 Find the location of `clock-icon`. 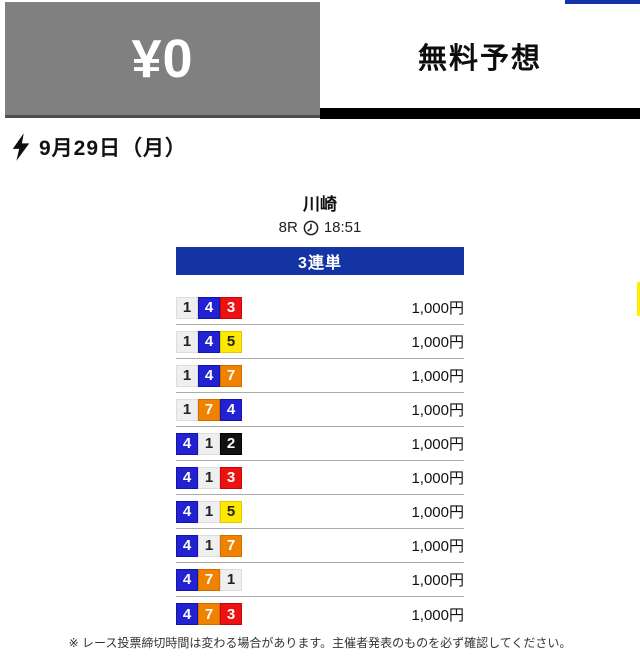

clock-icon is located at coordinates (311, 227).